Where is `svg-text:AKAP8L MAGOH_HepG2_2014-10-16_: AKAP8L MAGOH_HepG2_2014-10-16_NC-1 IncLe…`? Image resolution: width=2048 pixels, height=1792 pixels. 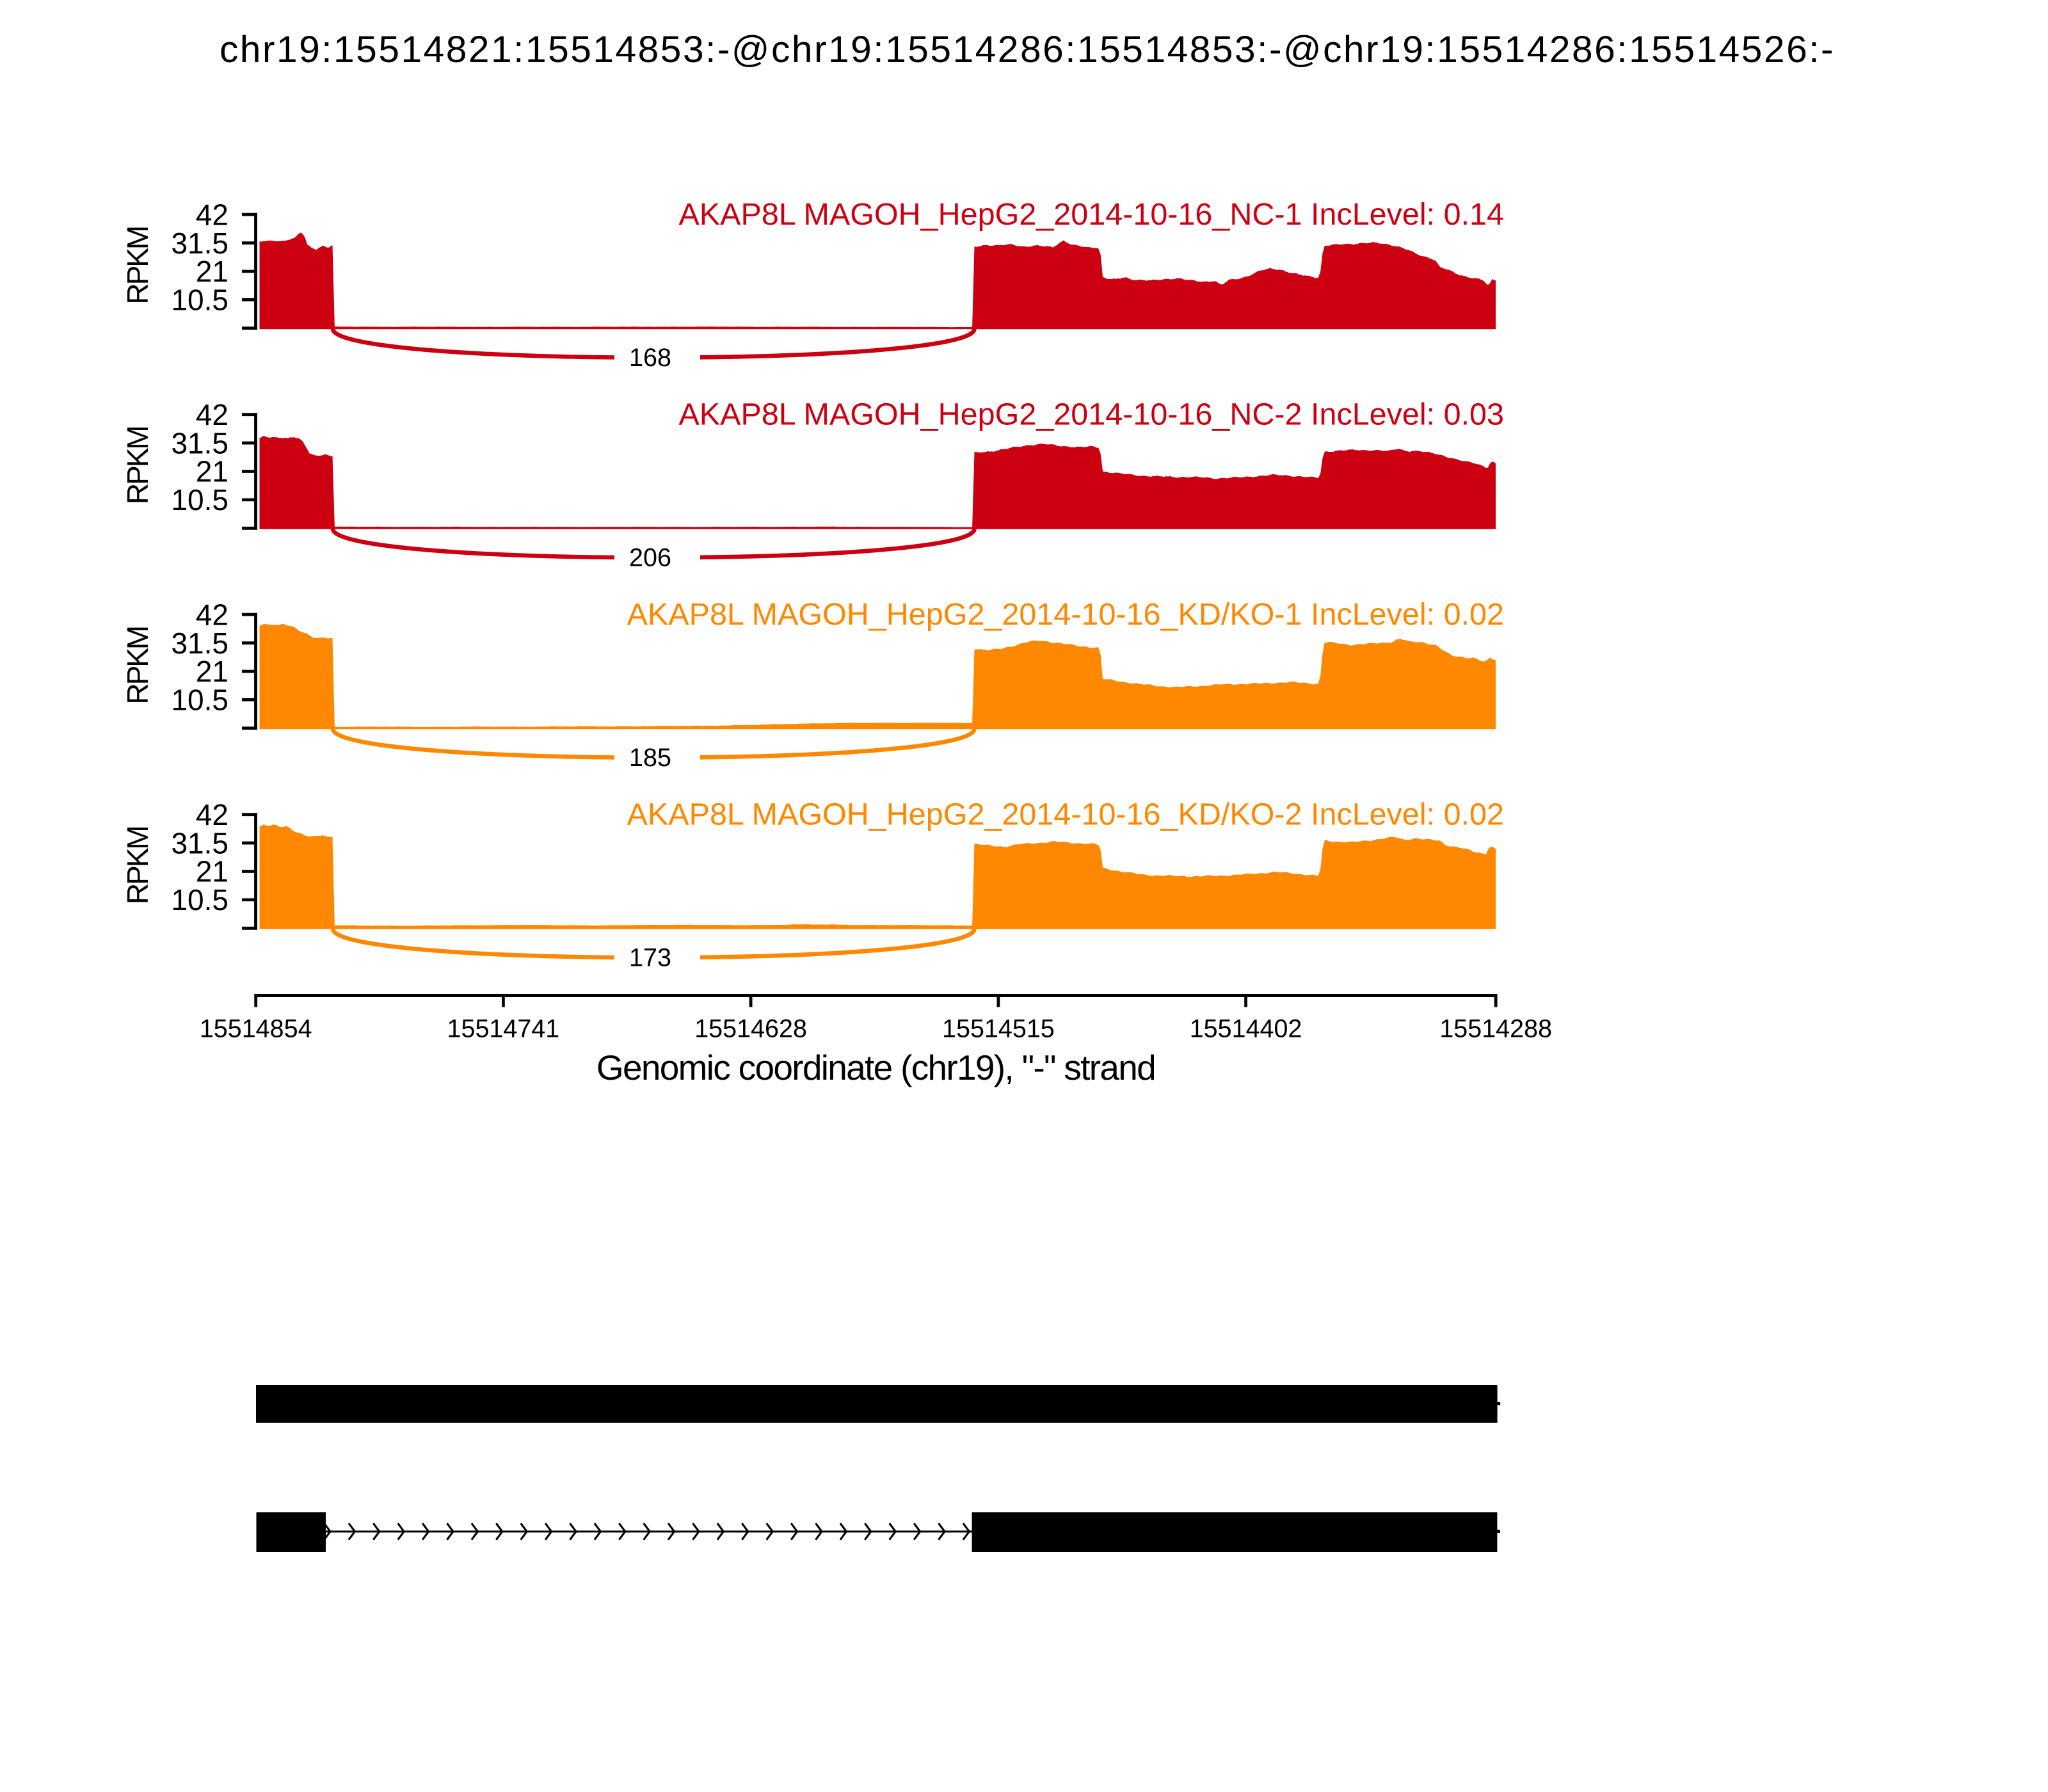
svg-text:AKAP8L MAGOH_HepG2_2014-10-16_: AKAP8L MAGOH_HepG2_2014-10-16_NC-1 IncLe… is located at coordinates (1091, 214).